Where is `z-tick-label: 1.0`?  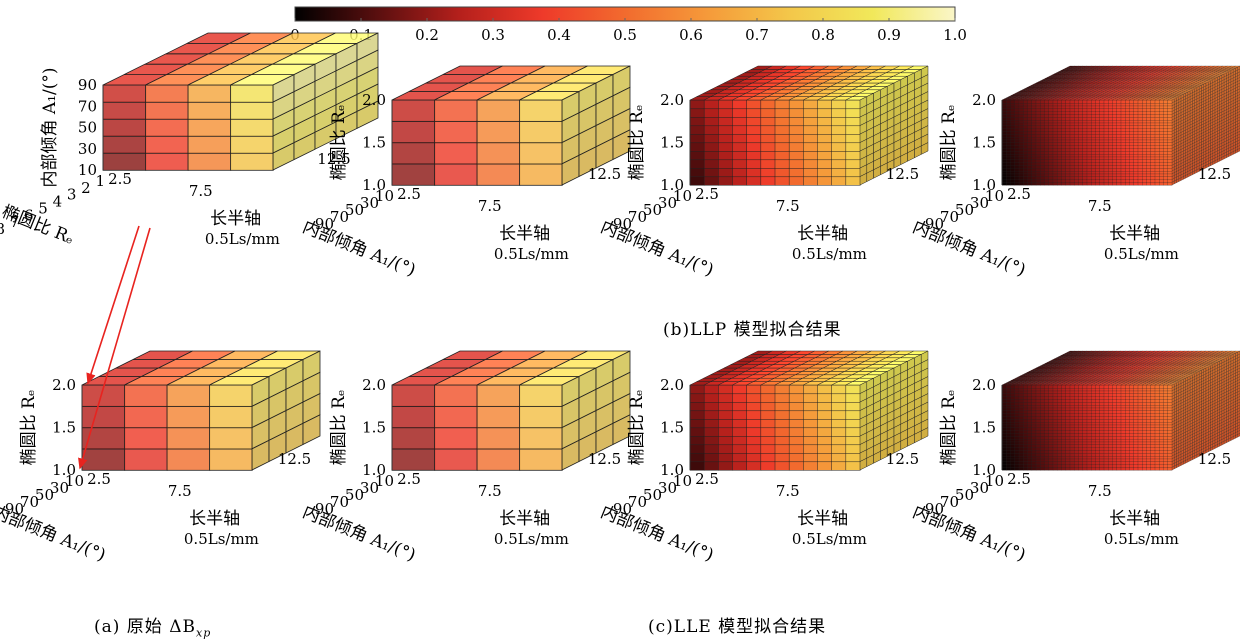
z-tick-label: 1.0 is located at coordinates (672, 185).